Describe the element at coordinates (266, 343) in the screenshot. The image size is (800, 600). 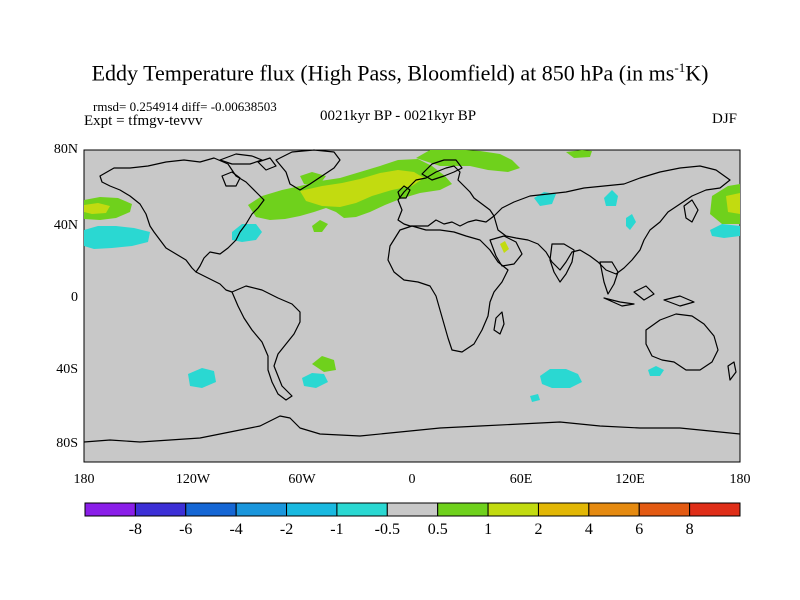
I see `coast-south-america` at that location.